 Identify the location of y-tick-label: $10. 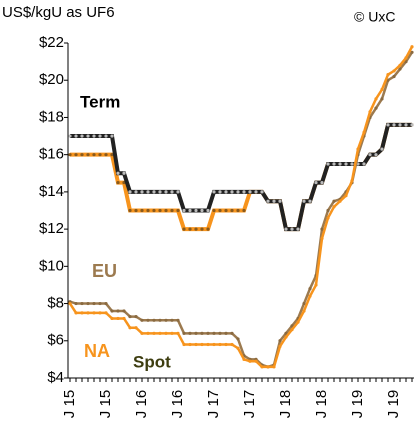
(51, 265).